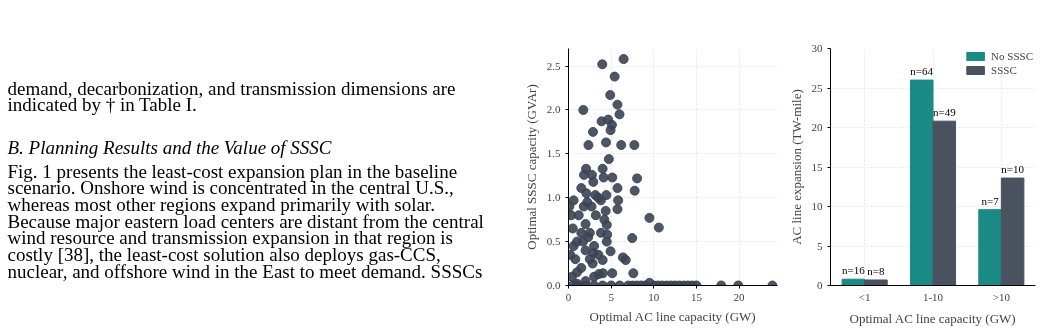  What do you see at coordinates (817, 166) in the screenshot?
I see `y-tick-label: 15` at bounding box center [817, 166].